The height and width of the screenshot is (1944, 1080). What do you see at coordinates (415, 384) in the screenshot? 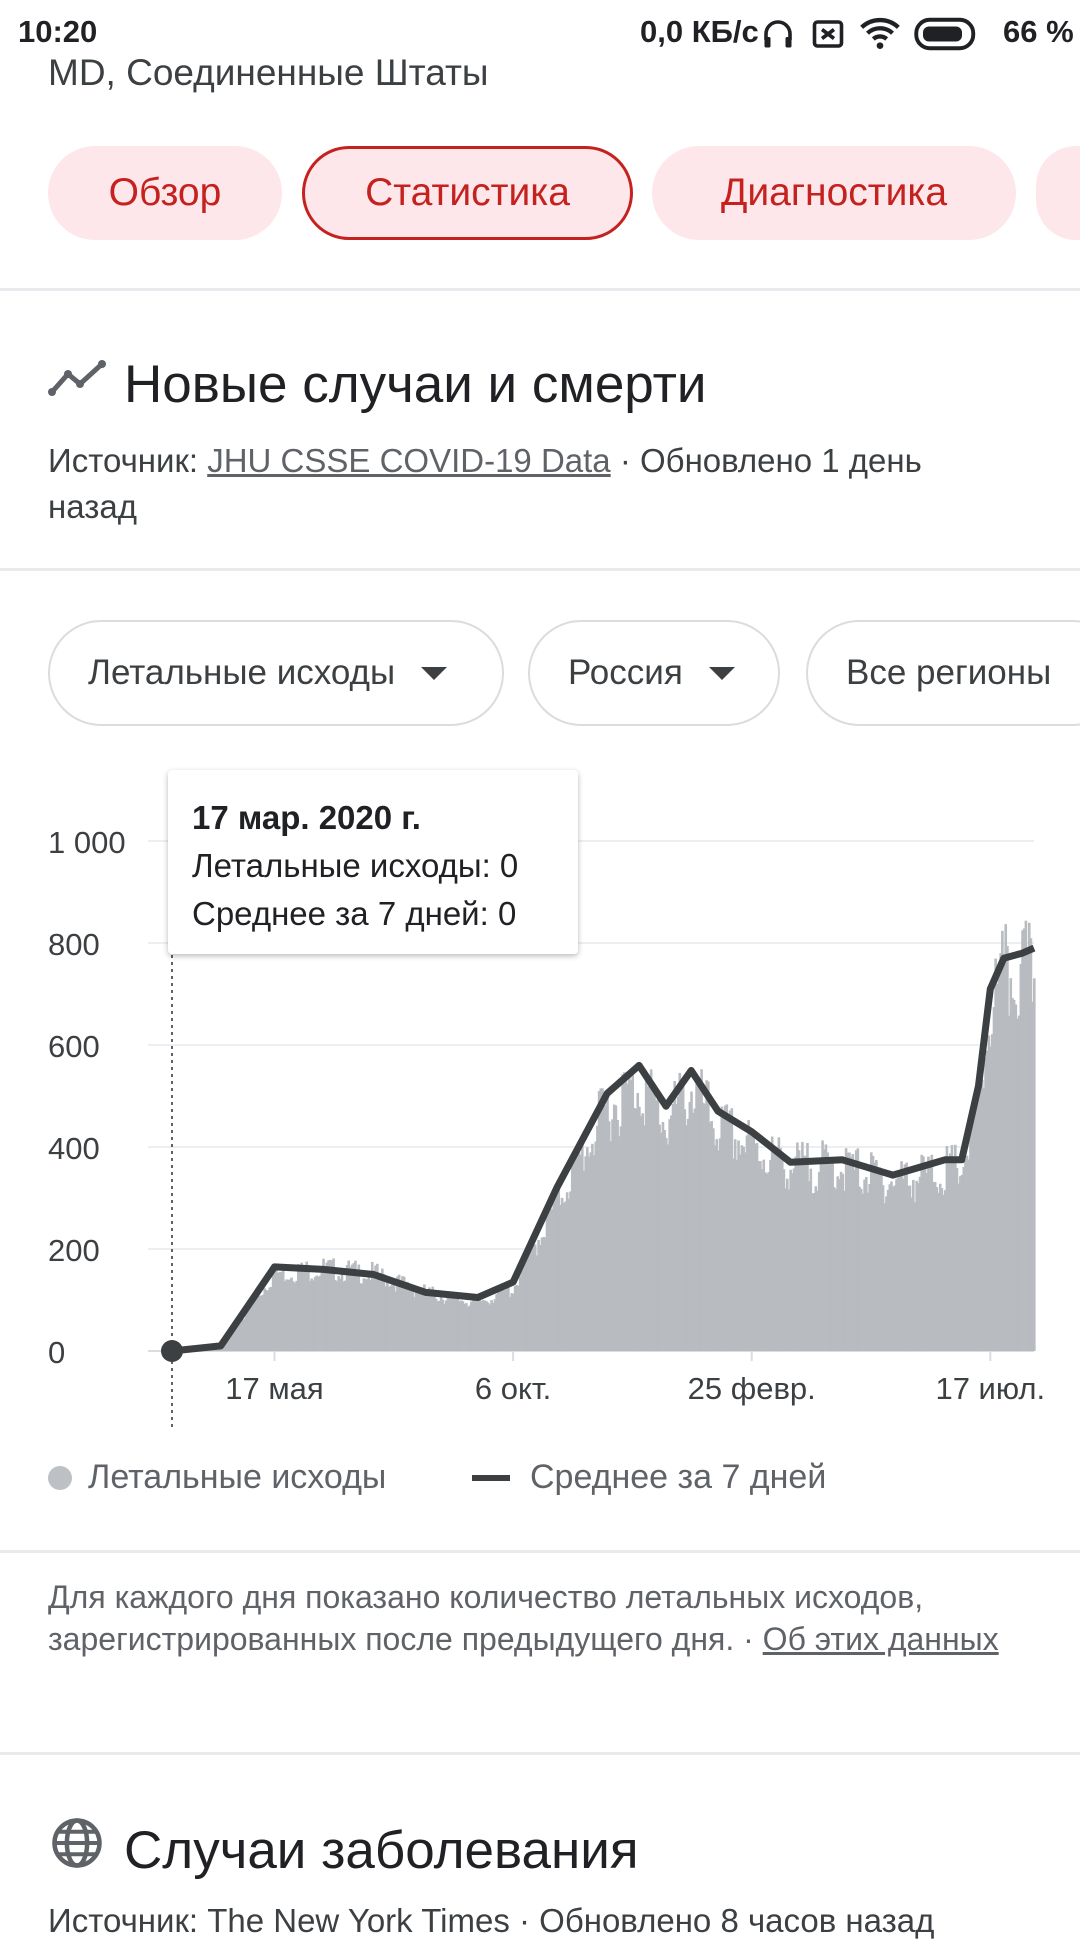
I see `section-title: Новые случаи и смерти` at bounding box center [415, 384].